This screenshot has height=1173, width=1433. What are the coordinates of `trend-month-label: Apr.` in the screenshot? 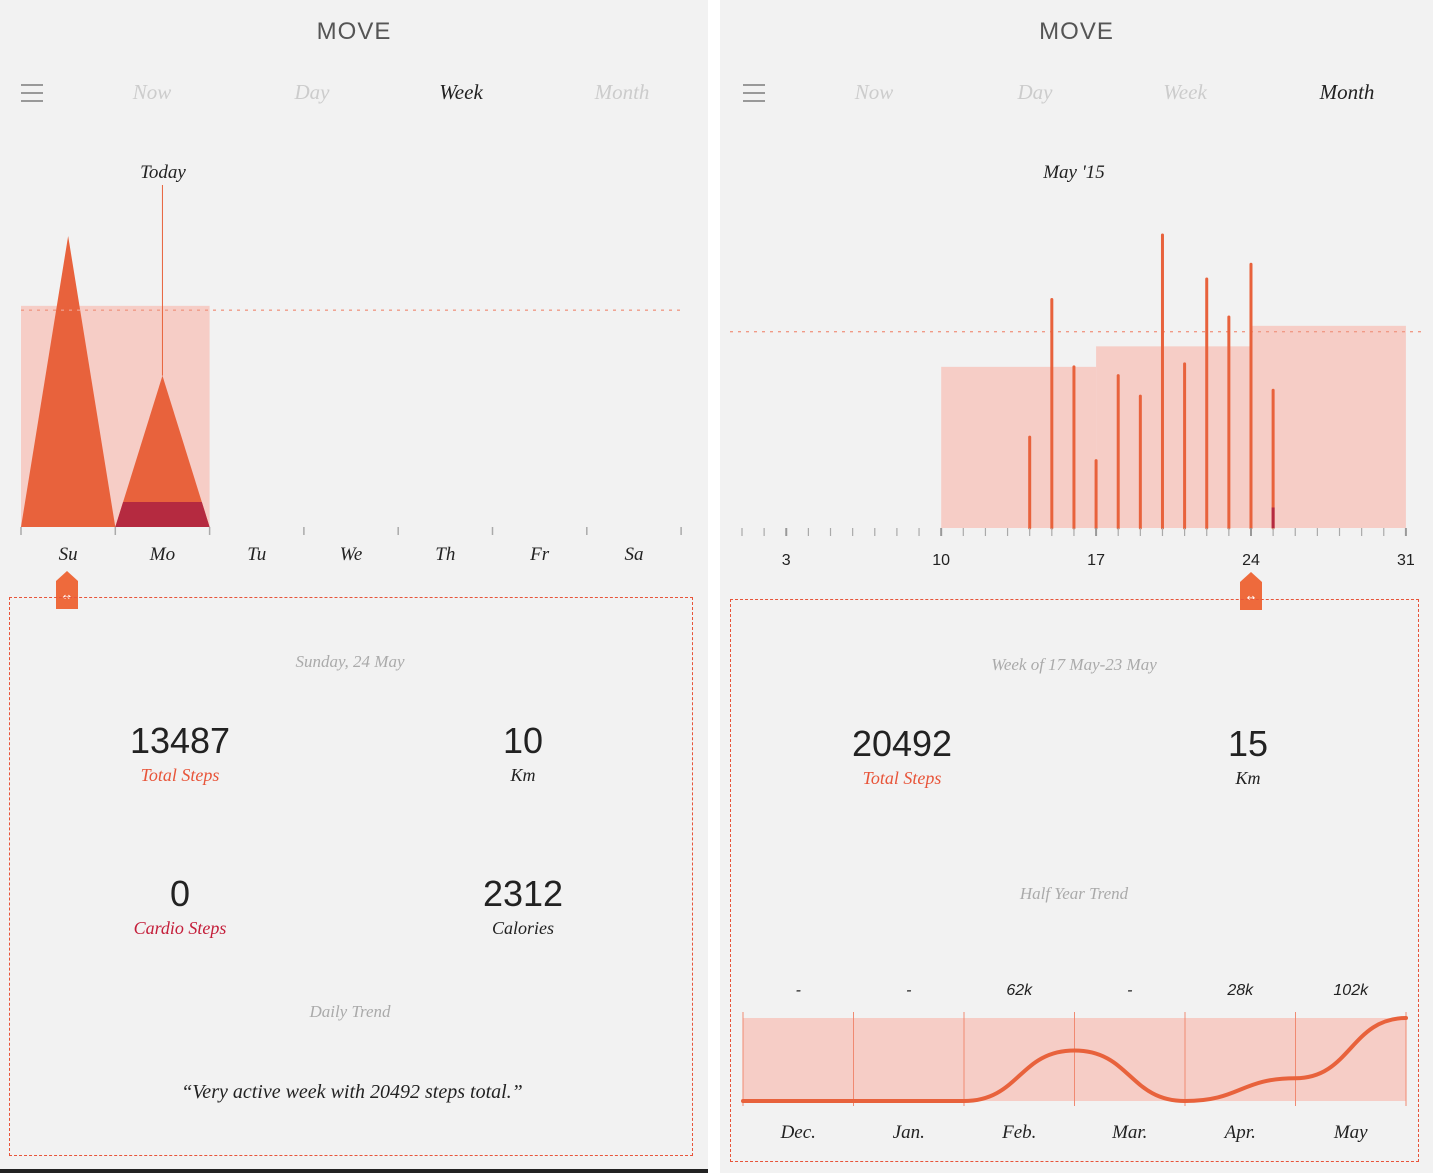 It's located at (1240, 1132).